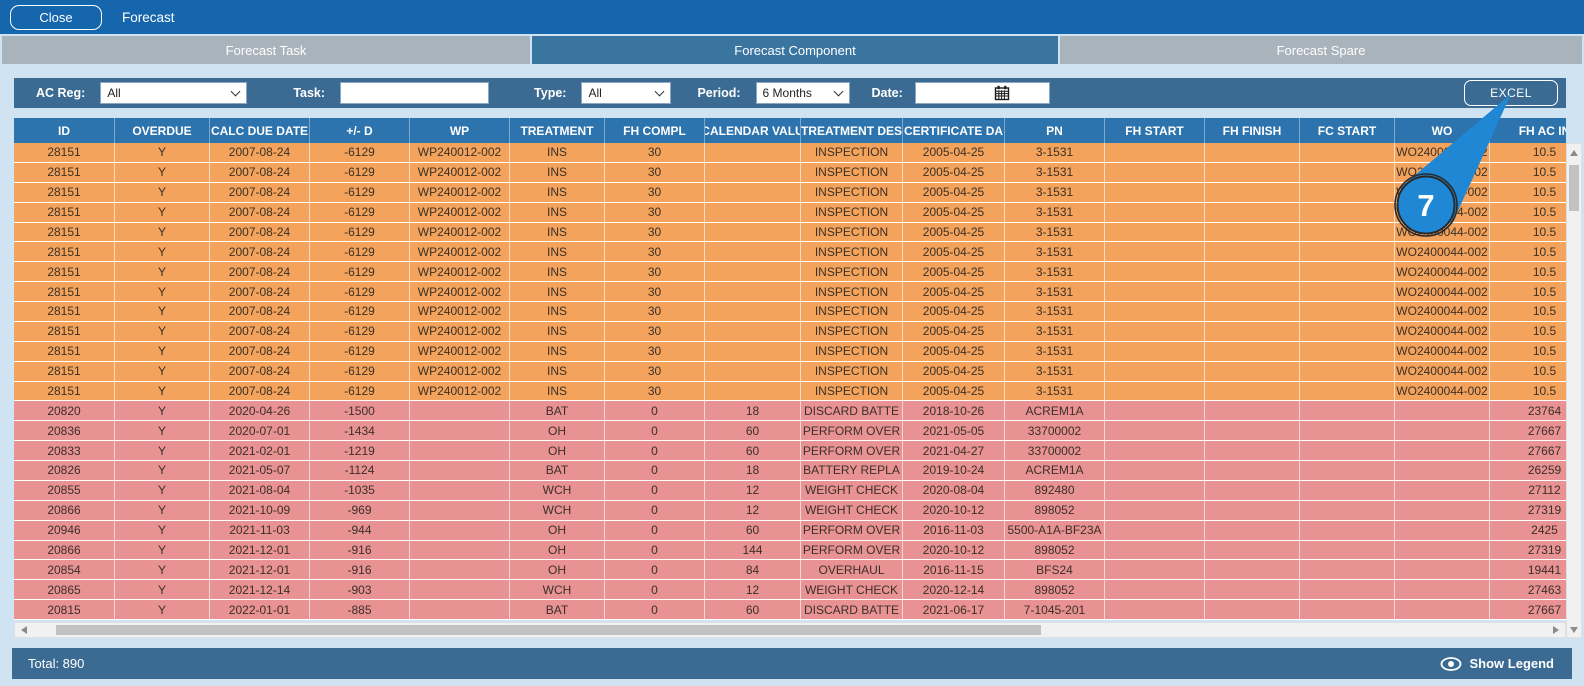 This screenshot has width=1584, height=686. I want to click on column-header: CALENDAR VALU, so click(753, 130).